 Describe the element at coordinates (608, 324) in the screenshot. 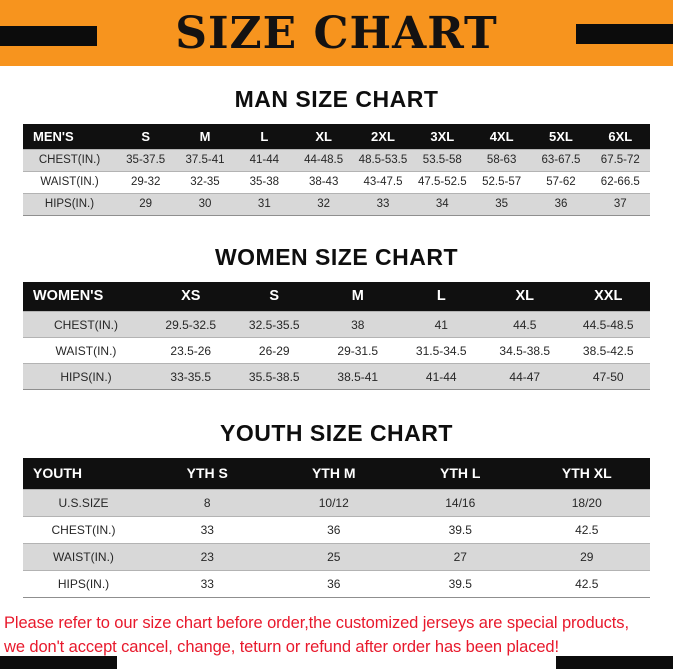

I see `size-value-cell: 44.5-48.5` at that location.